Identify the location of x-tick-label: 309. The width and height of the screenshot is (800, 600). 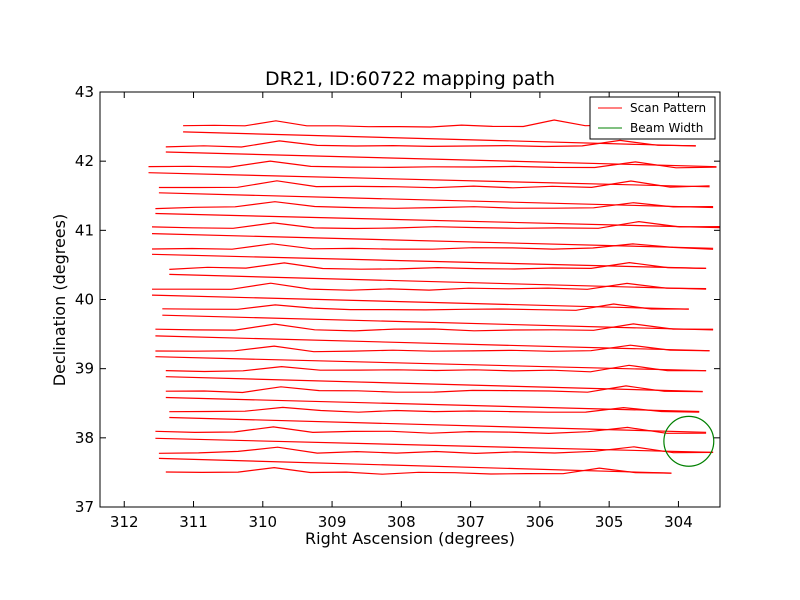
(332, 522).